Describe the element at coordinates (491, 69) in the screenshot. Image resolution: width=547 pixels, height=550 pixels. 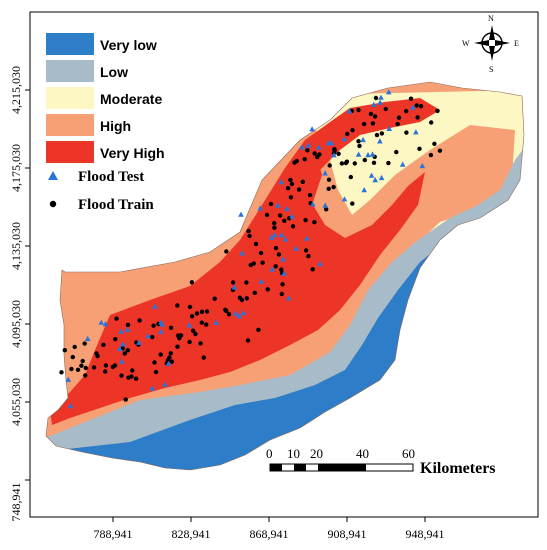
I see `compass-s: S` at that location.